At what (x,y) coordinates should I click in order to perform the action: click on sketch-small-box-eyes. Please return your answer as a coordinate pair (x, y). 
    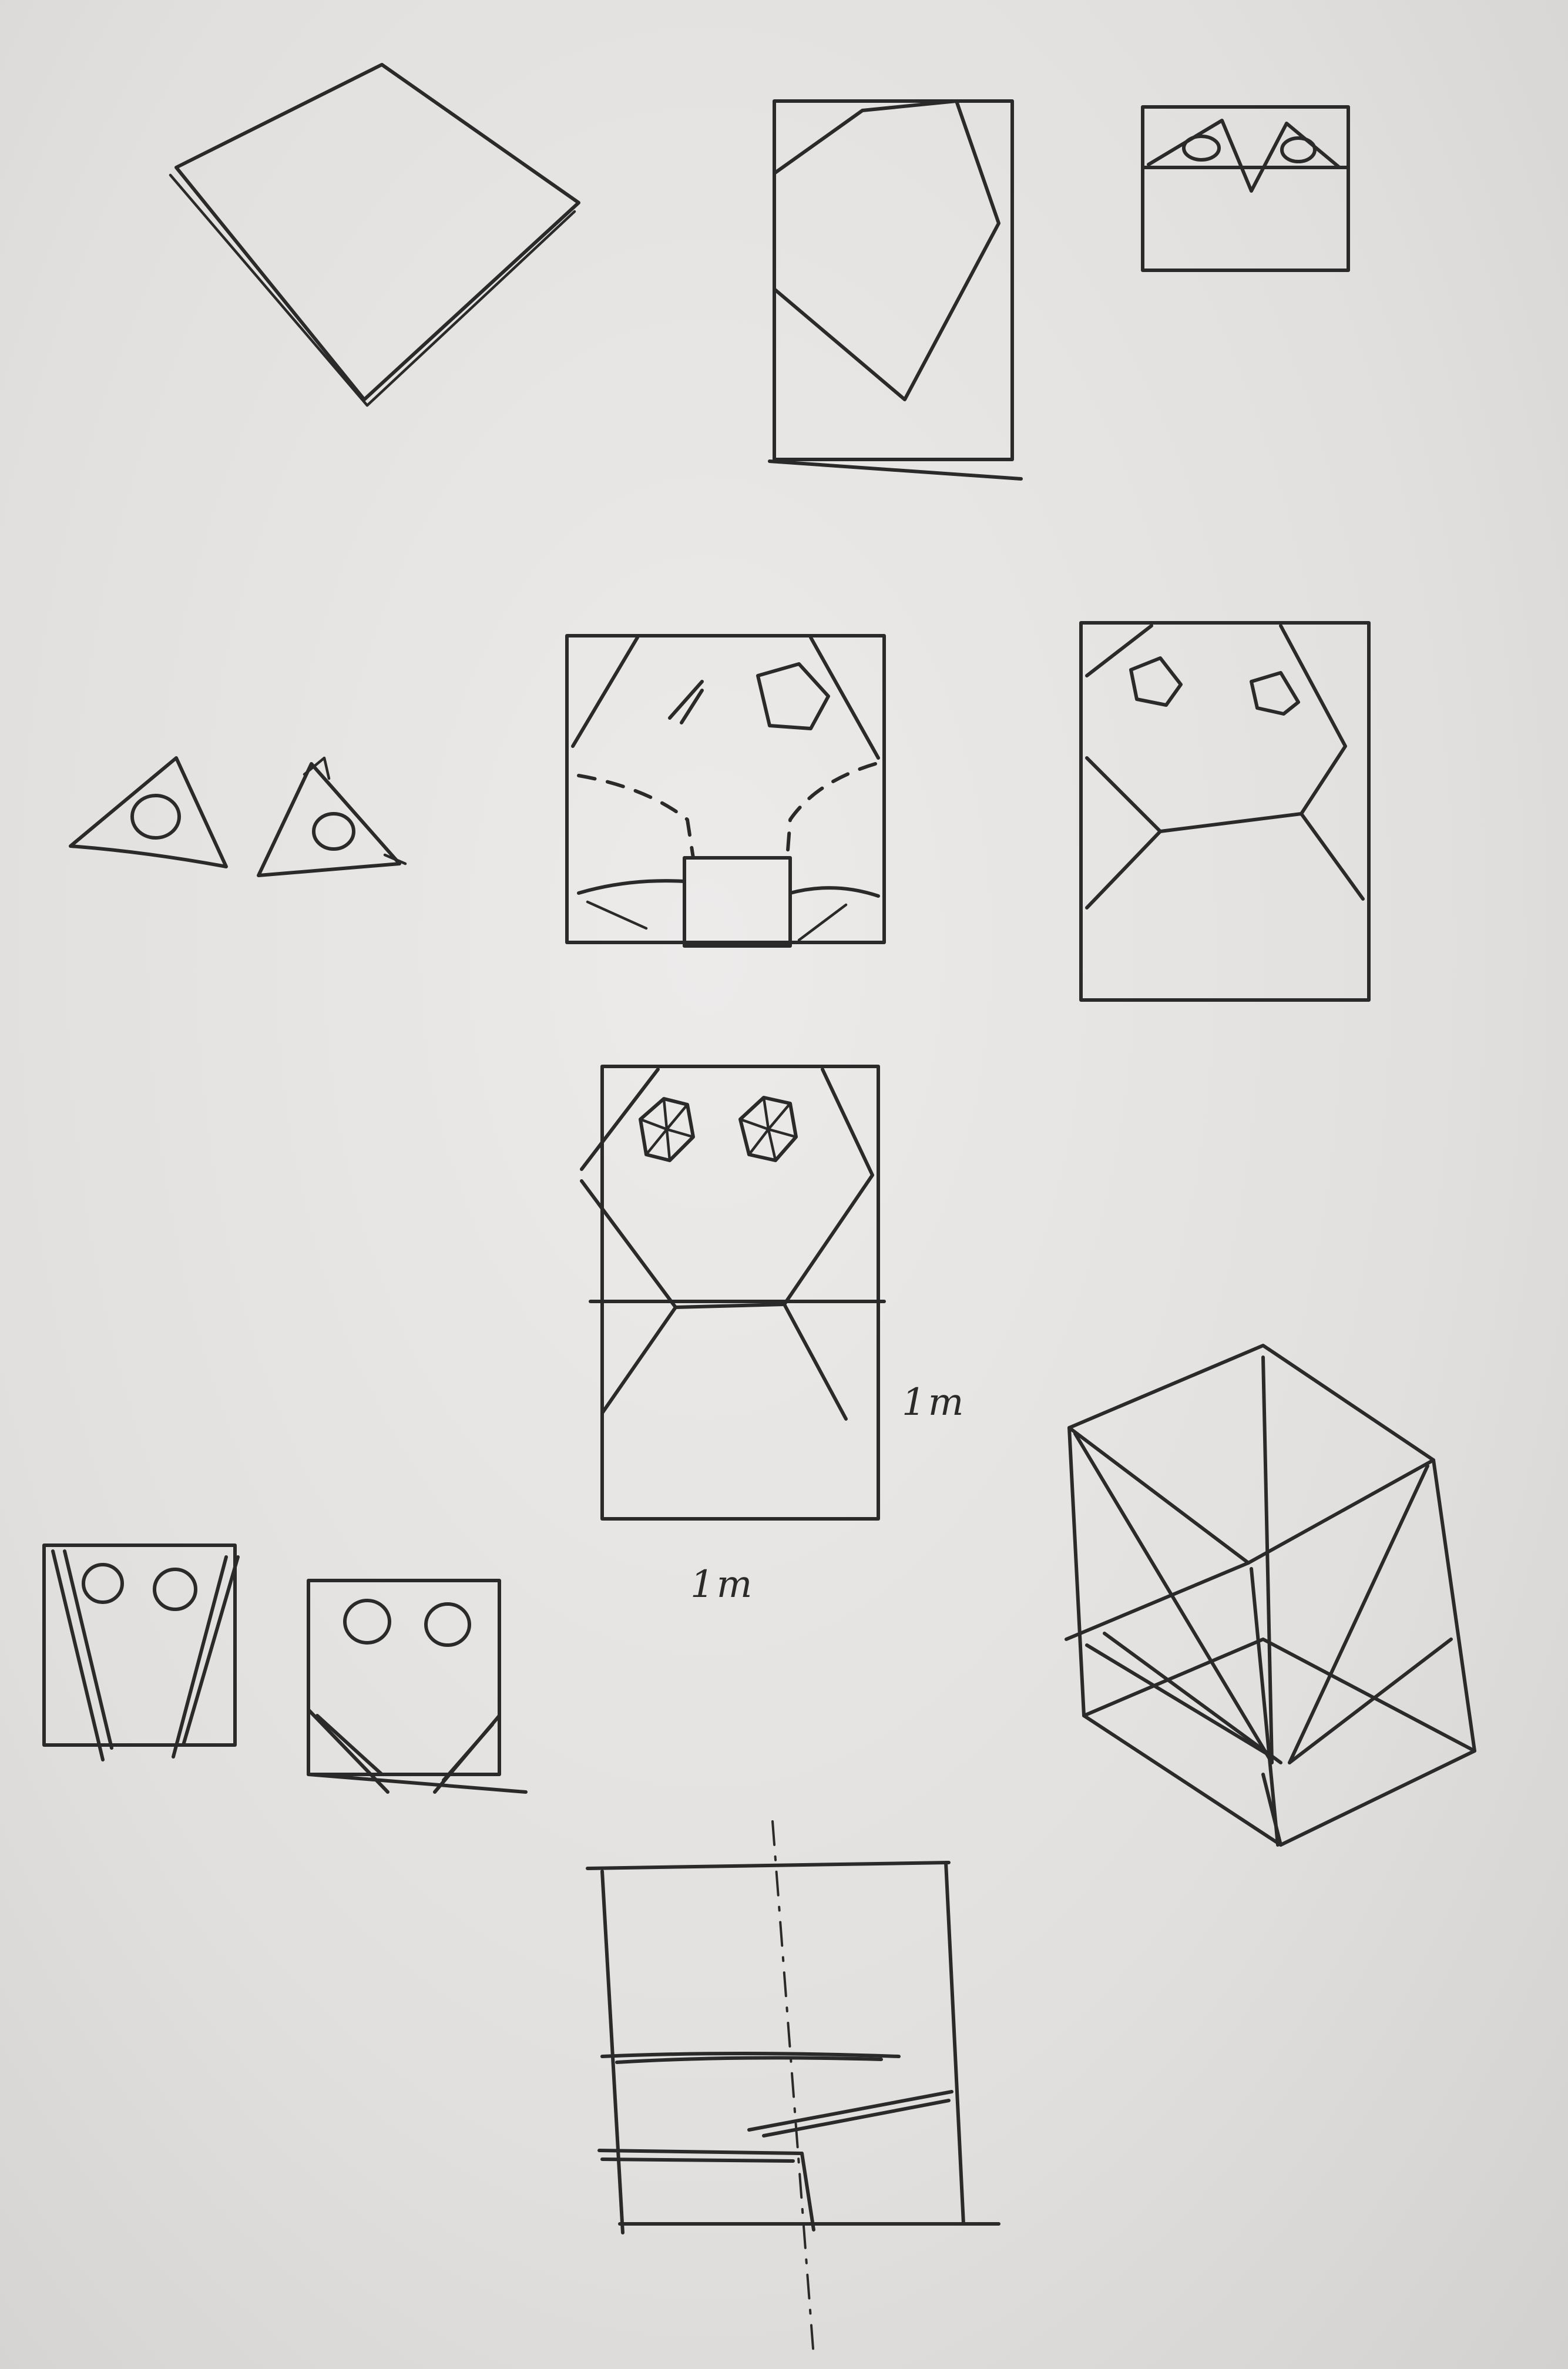
    Looking at the image, I should click on (1245, 188).